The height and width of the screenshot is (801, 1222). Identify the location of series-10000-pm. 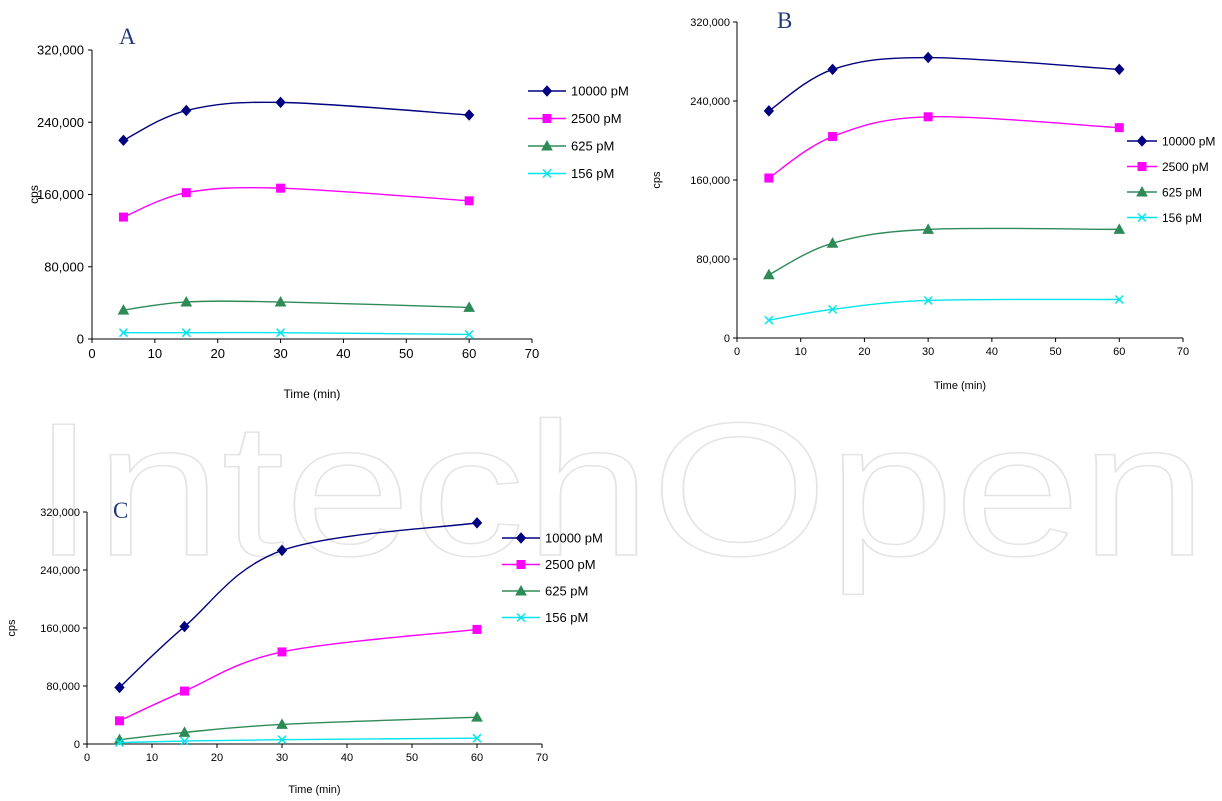
(298, 605).